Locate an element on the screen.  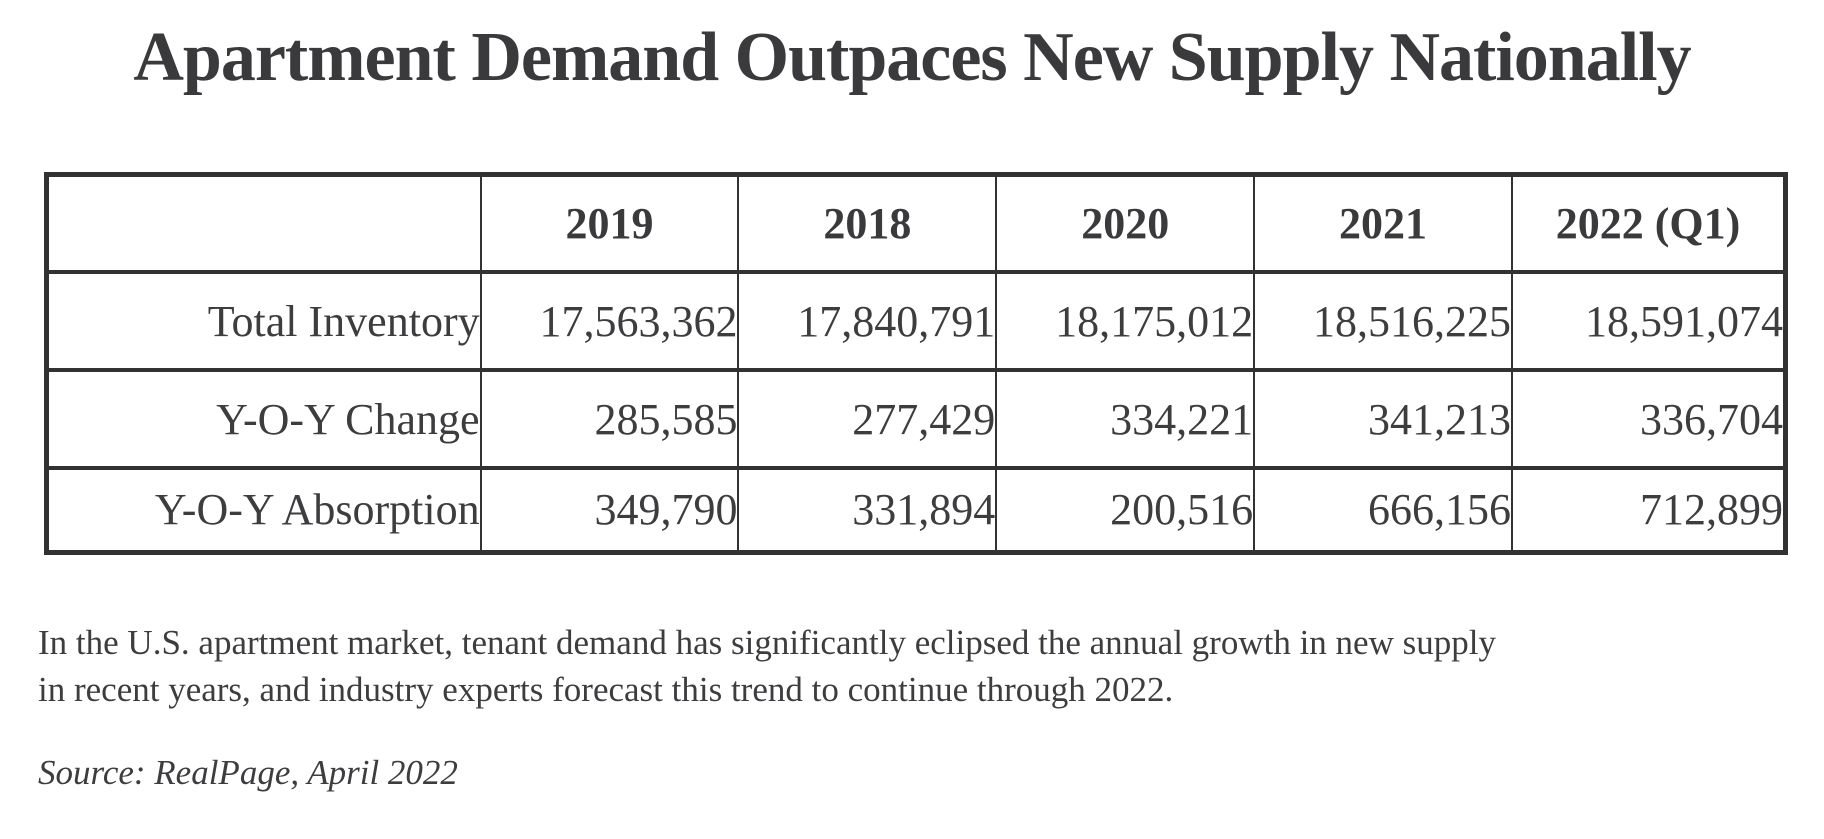
header-row: 2019 2018 2020 2021 2022 (Q1) is located at coordinates (916, 223).